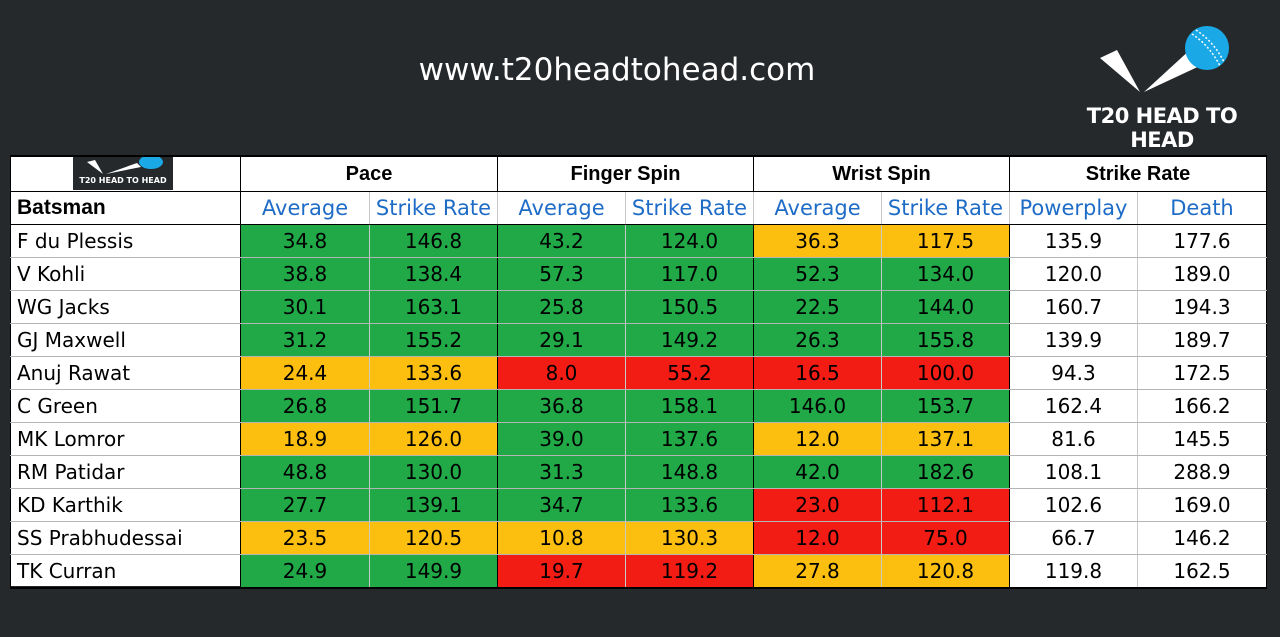 The height and width of the screenshot is (637, 1280). What do you see at coordinates (1073, 472) in the screenshot?
I see `stat-cell: 108.1` at bounding box center [1073, 472].